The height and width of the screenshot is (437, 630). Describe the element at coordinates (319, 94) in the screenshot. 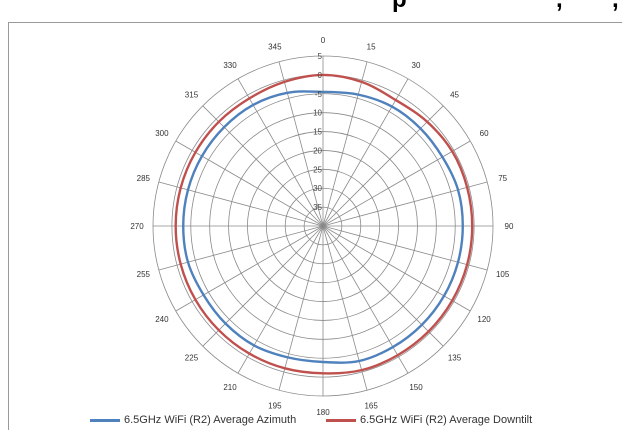

I see `radial-tick-label: -5` at that location.